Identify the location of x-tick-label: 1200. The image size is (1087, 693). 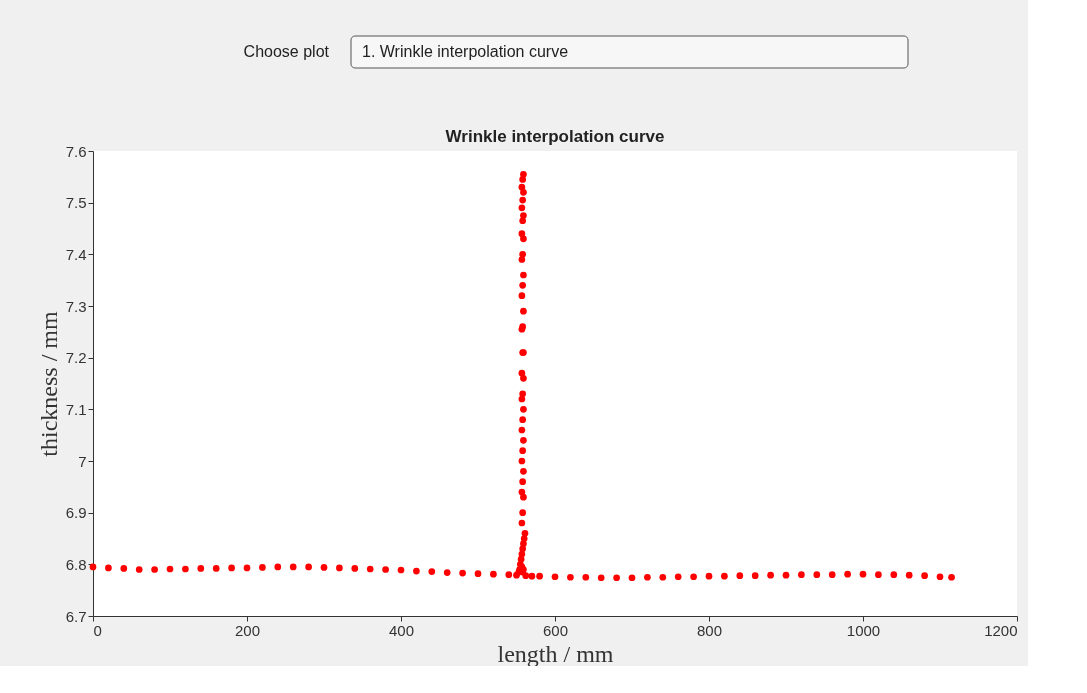
(1001, 630).